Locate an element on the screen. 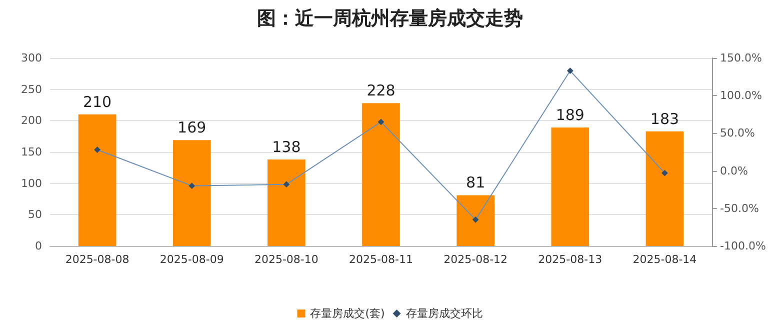 The width and height of the screenshot is (780, 328). y-tick-label: 50 is located at coordinates (35, 215).